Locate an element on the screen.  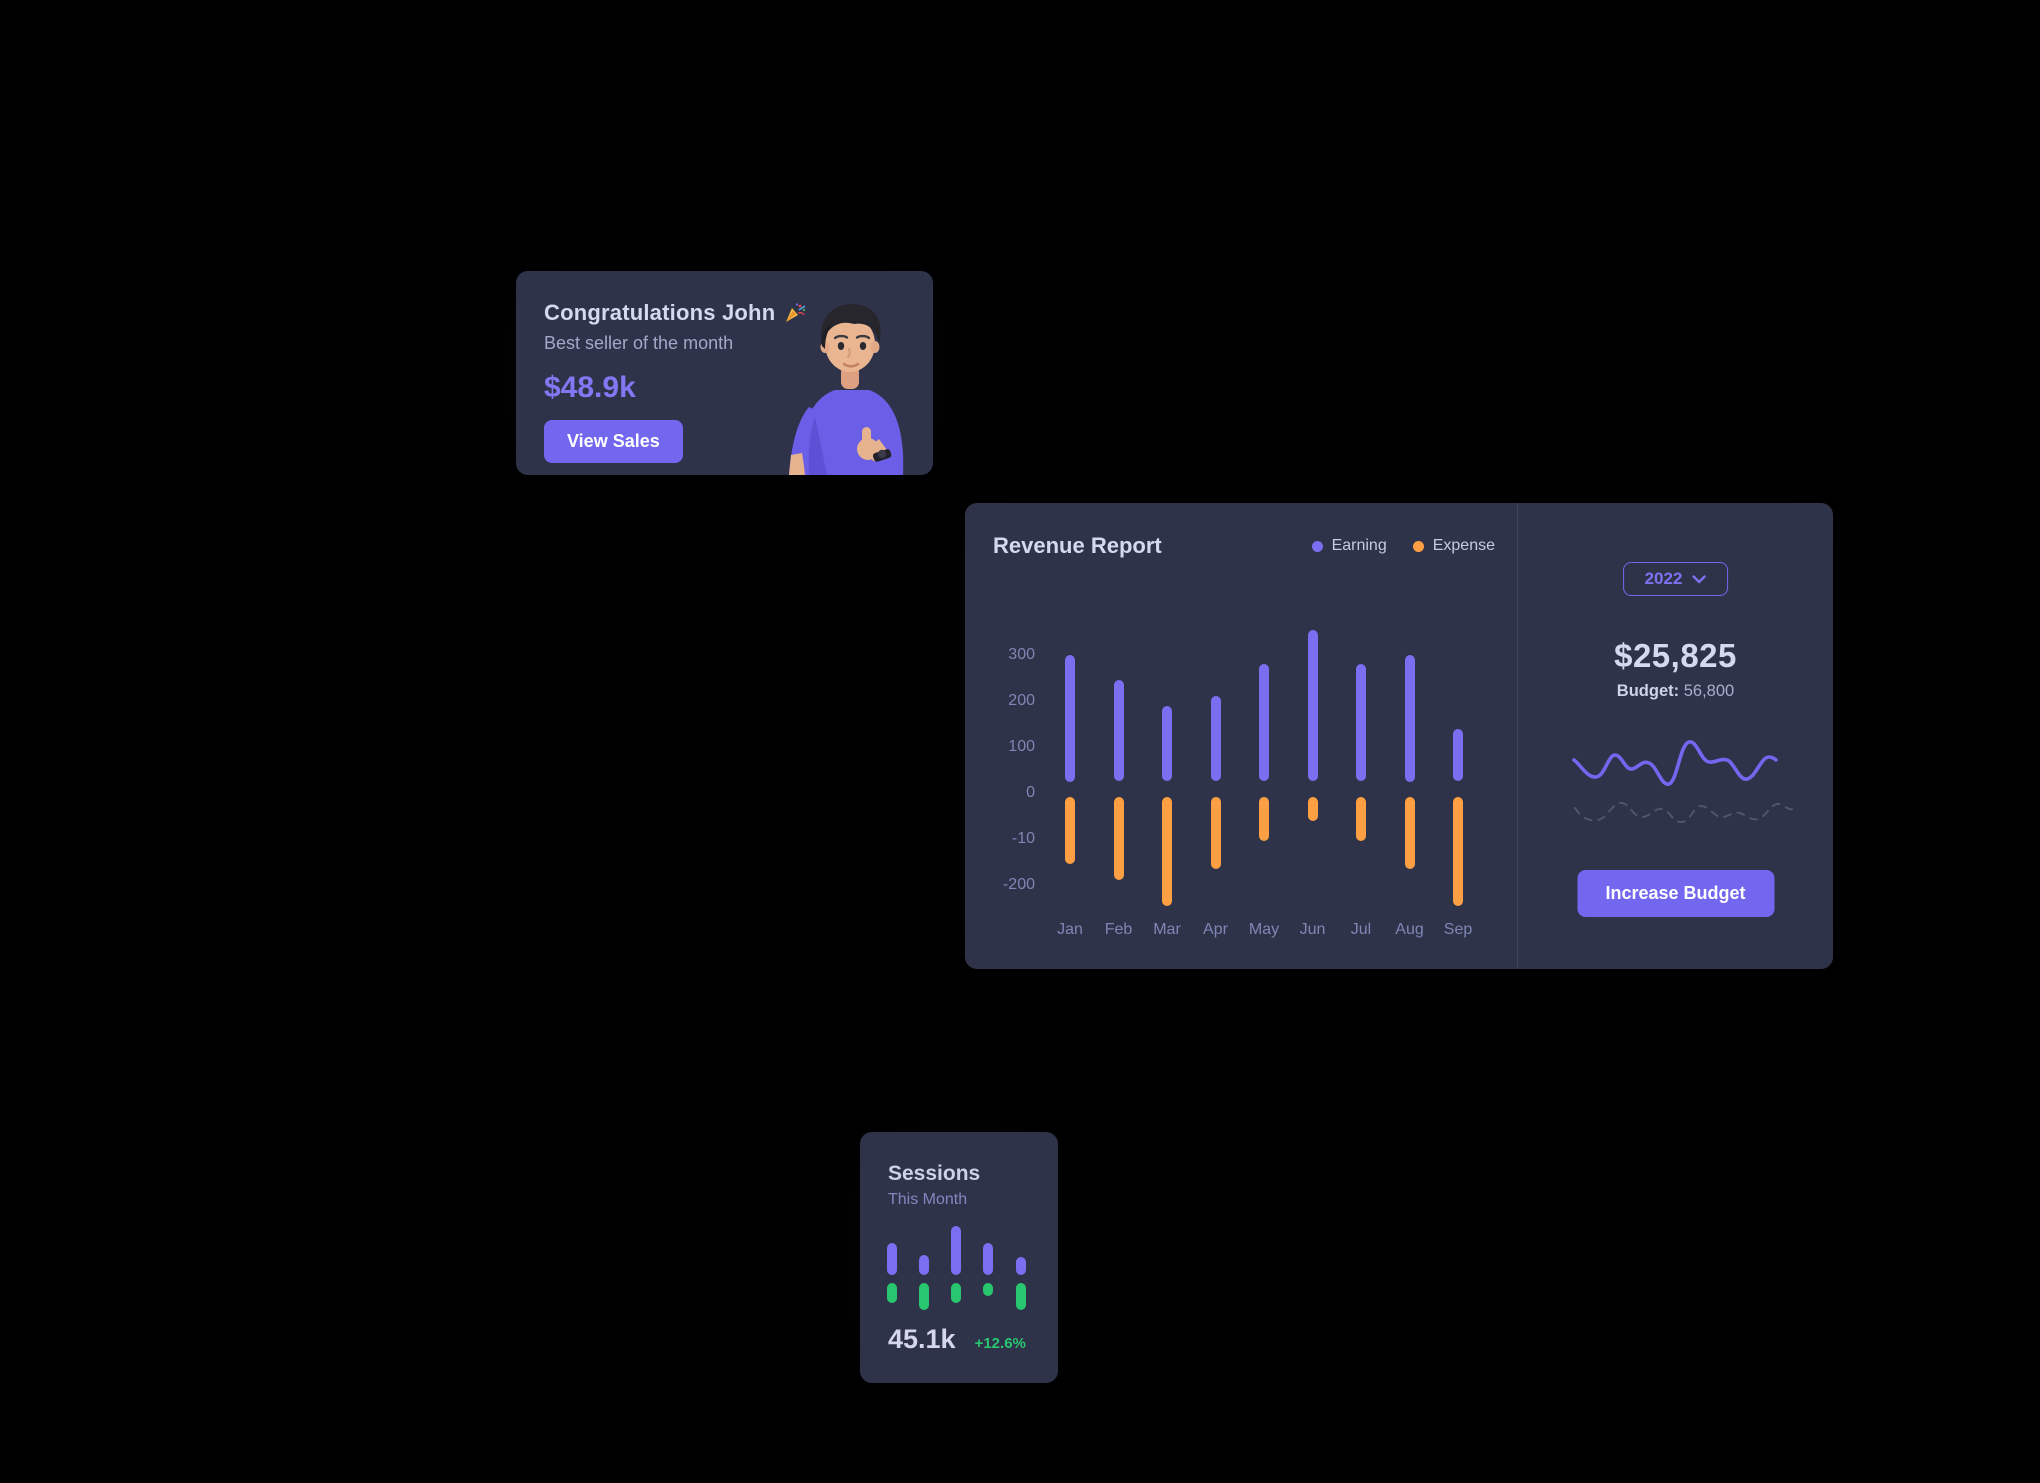
legend-item-earning: Earning is located at coordinates (1349, 546).